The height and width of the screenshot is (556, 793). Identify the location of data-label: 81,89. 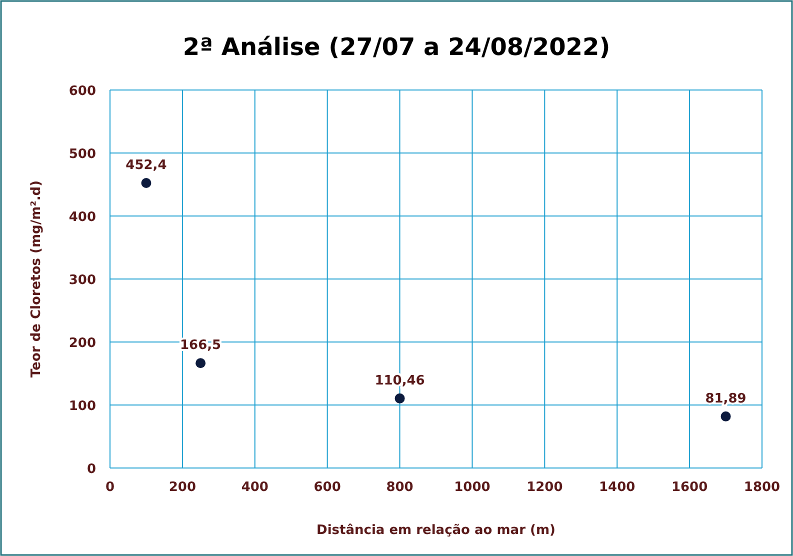
(725, 398).